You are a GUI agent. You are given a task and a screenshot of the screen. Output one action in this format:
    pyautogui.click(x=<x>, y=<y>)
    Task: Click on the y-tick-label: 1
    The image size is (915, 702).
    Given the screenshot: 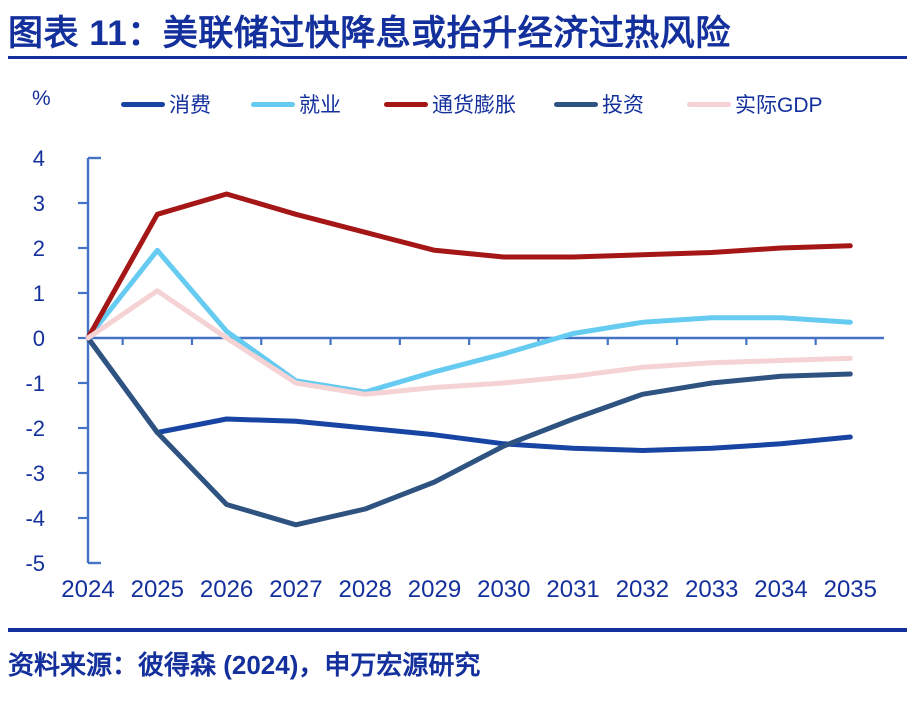 What is the action you would take?
    pyautogui.click(x=39, y=293)
    